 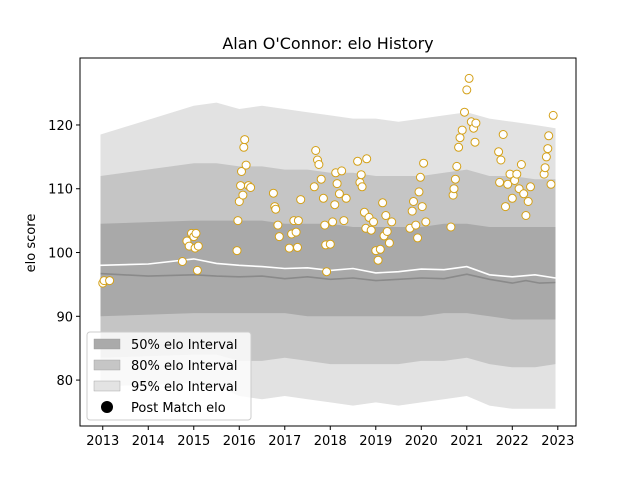 I want to click on x-tick-label: 2017, so click(x=284, y=441).